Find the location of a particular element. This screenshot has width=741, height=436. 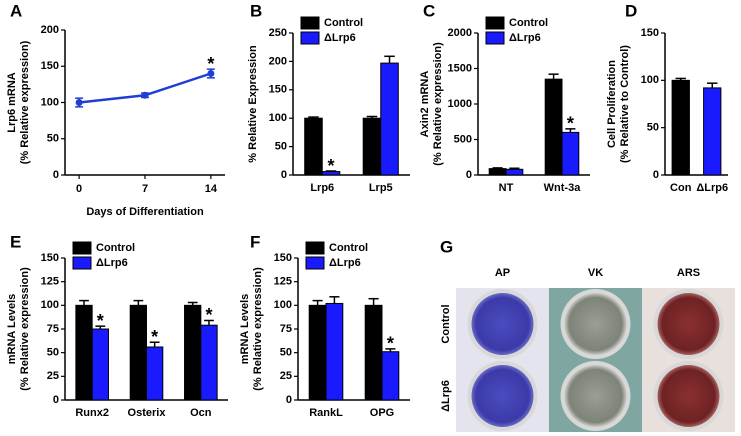

panel-letter: B is located at coordinates (256, 10).